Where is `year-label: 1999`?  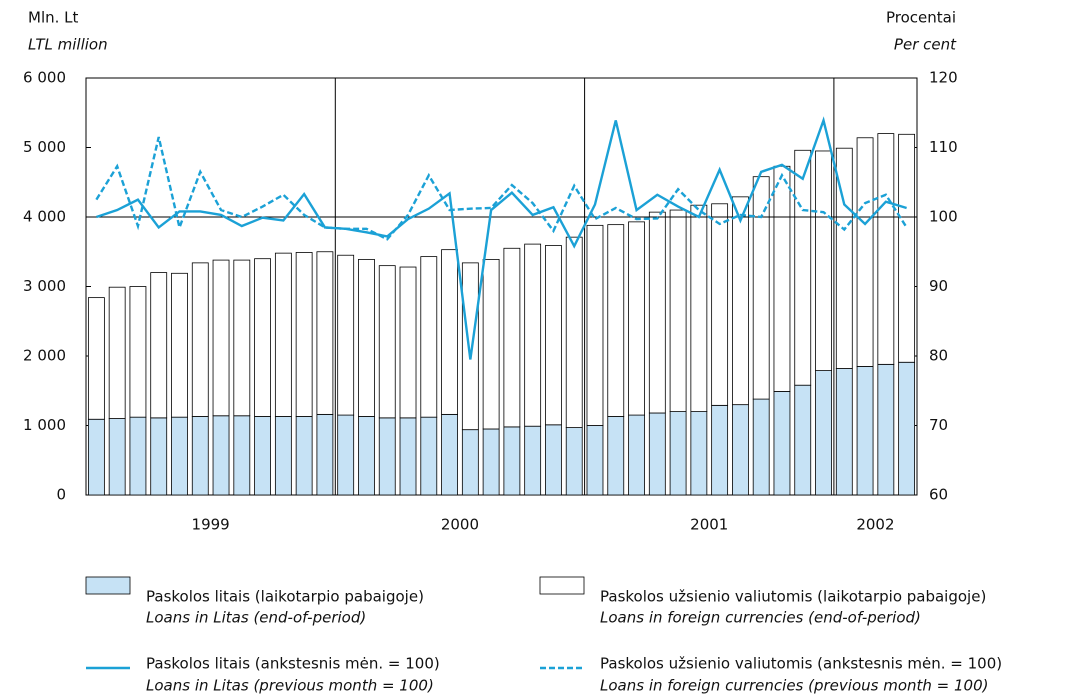 year-label: 1999 is located at coordinates (211, 525).